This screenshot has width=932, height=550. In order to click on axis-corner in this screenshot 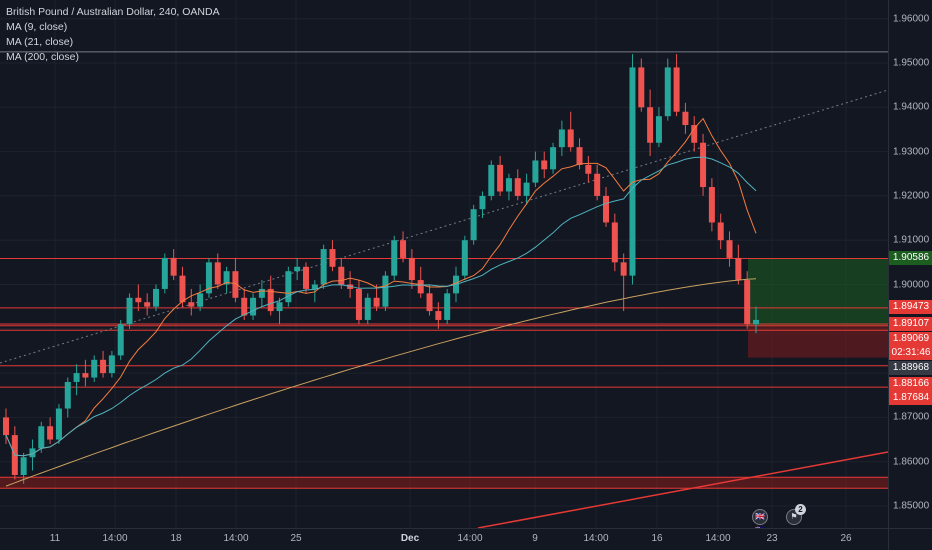, I will do `click(910, 539)`.